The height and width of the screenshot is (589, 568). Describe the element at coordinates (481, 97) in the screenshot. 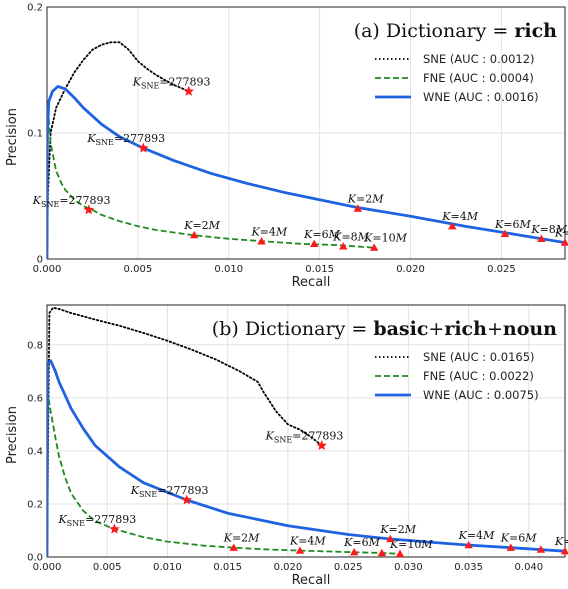

I see `legend-entry: WNE (AUC : 0.0016)` at that location.